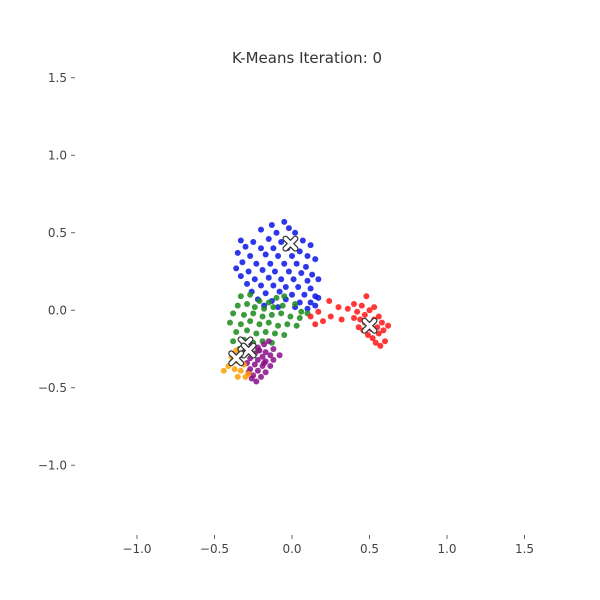  What do you see at coordinates (306, 301) in the screenshot?
I see `data-points` at bounding box center [306, 301].